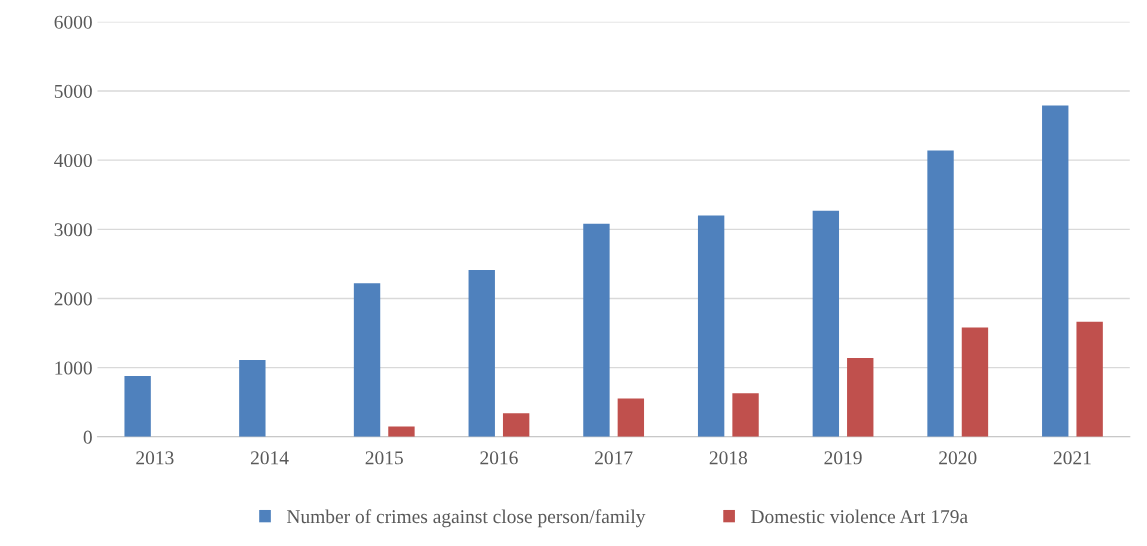  I want to click on x-tick-label: 2021, so click(1072, 458).